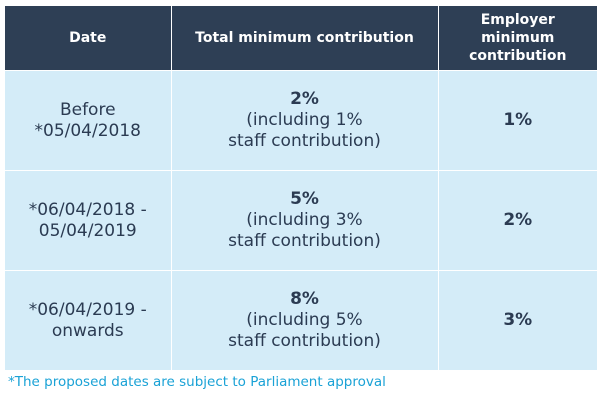 This screenshot has height=400, width=600. What do you see at coordinates (87, 309) in the screenshot?
I see `date-line: *06/04/2019 -` at bounding box center [87, 309].